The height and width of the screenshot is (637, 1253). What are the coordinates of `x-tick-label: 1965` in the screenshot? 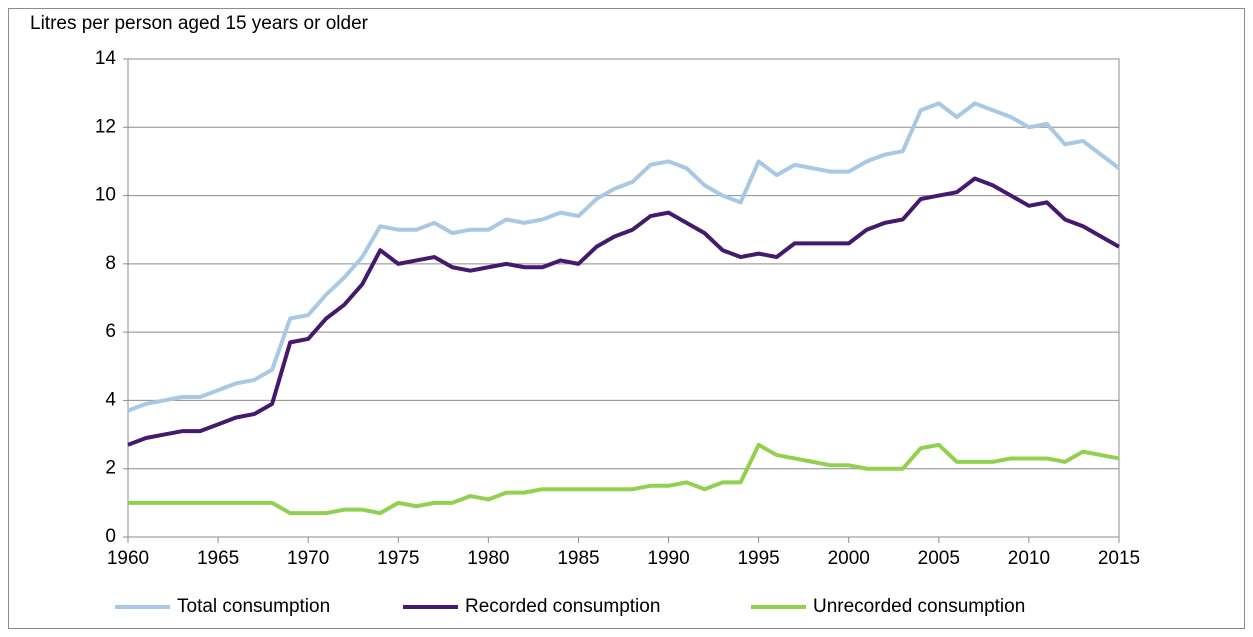 It's located at (218, 558).